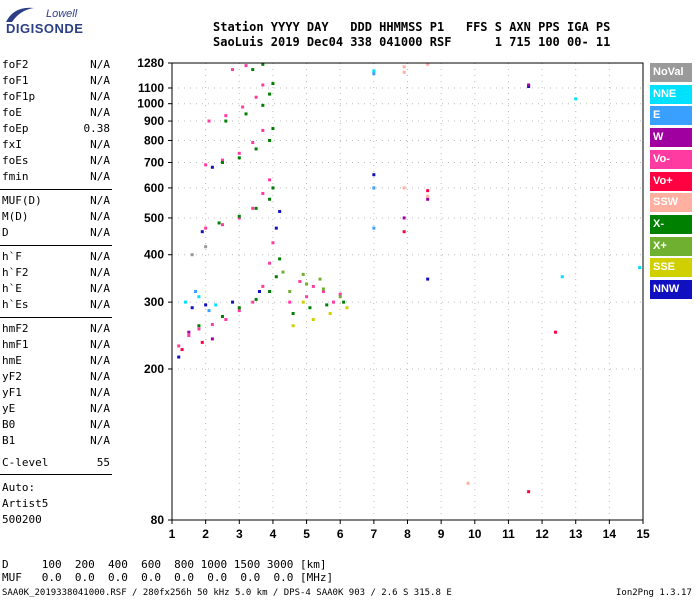 This screenshot has width=700, height=600. What do you see at coordinates (15, 272) in the screenshot?
I see `param-name: h`F2` at bounding box center [15, 272].